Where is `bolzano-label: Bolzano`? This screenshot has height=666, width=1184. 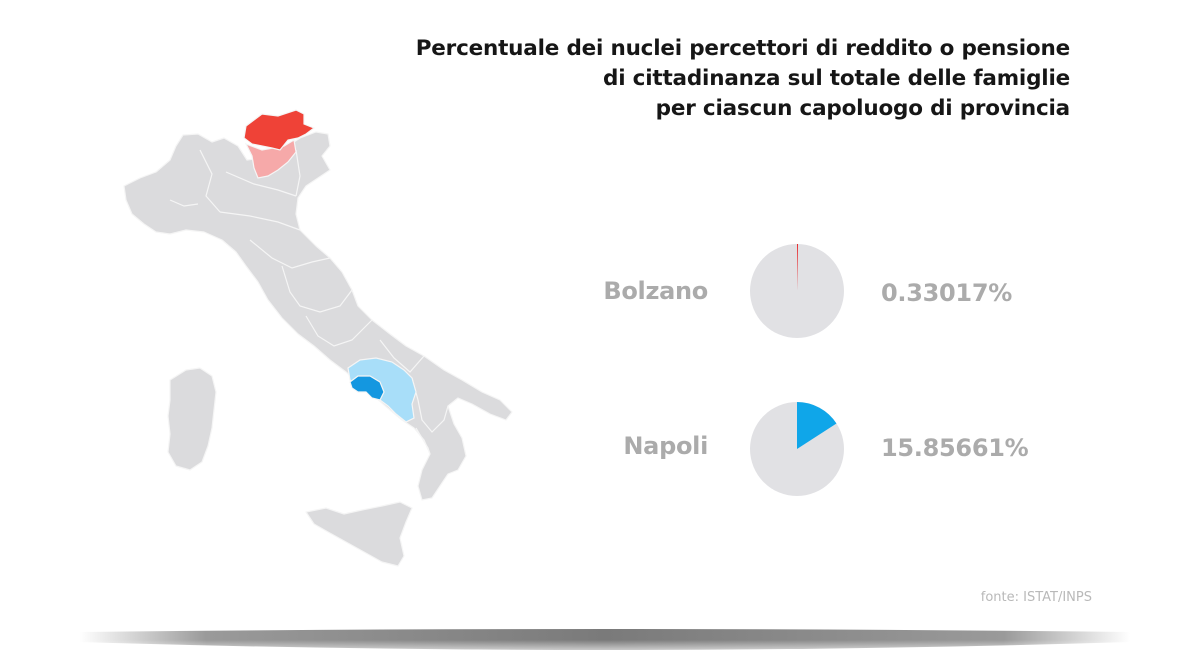 bolzano-label: Bolzano is located at coordinates (655, 291).